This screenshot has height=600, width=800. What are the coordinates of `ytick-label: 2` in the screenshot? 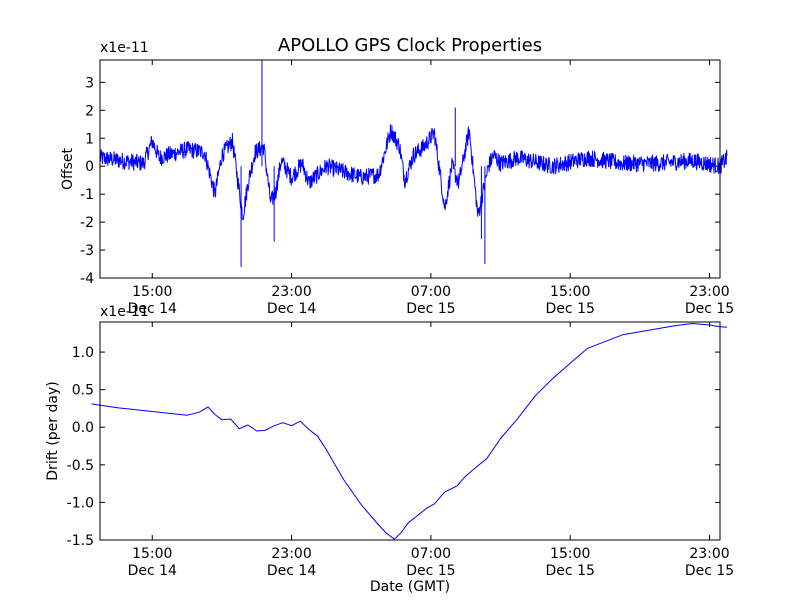 It's located at (89, 111).